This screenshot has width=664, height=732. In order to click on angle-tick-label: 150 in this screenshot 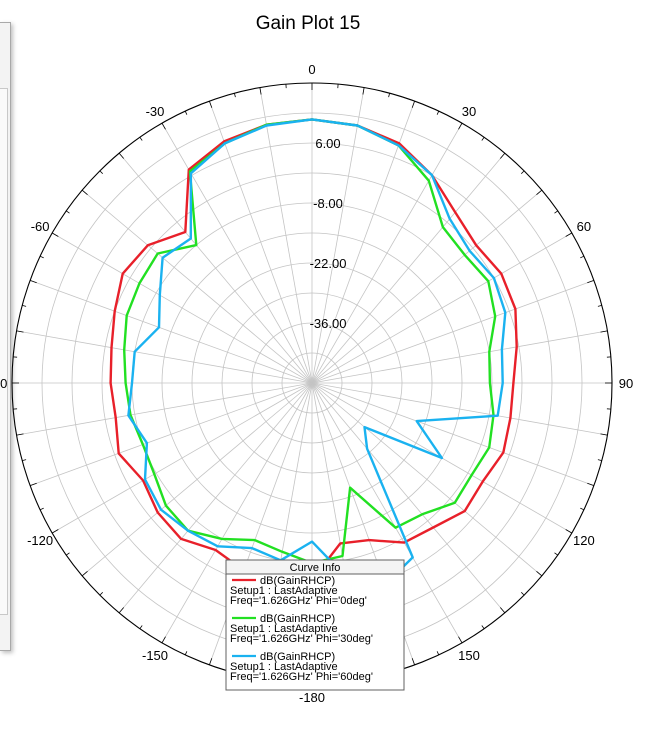, I will do `click(469, 655)`.